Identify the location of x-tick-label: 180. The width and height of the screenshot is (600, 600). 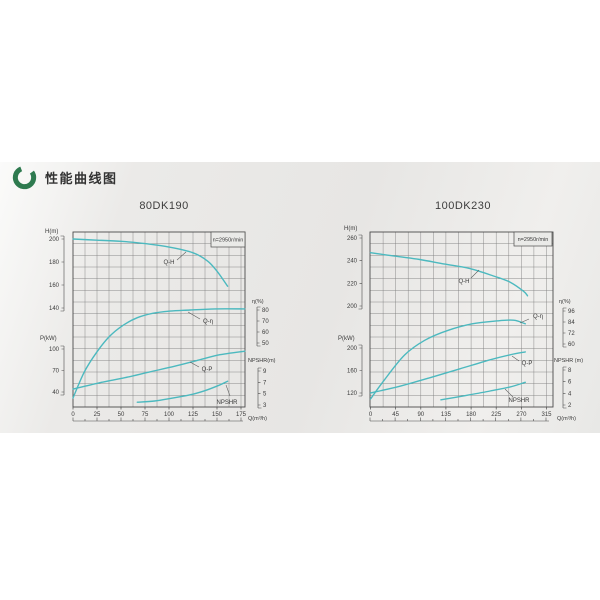
(471, 415).